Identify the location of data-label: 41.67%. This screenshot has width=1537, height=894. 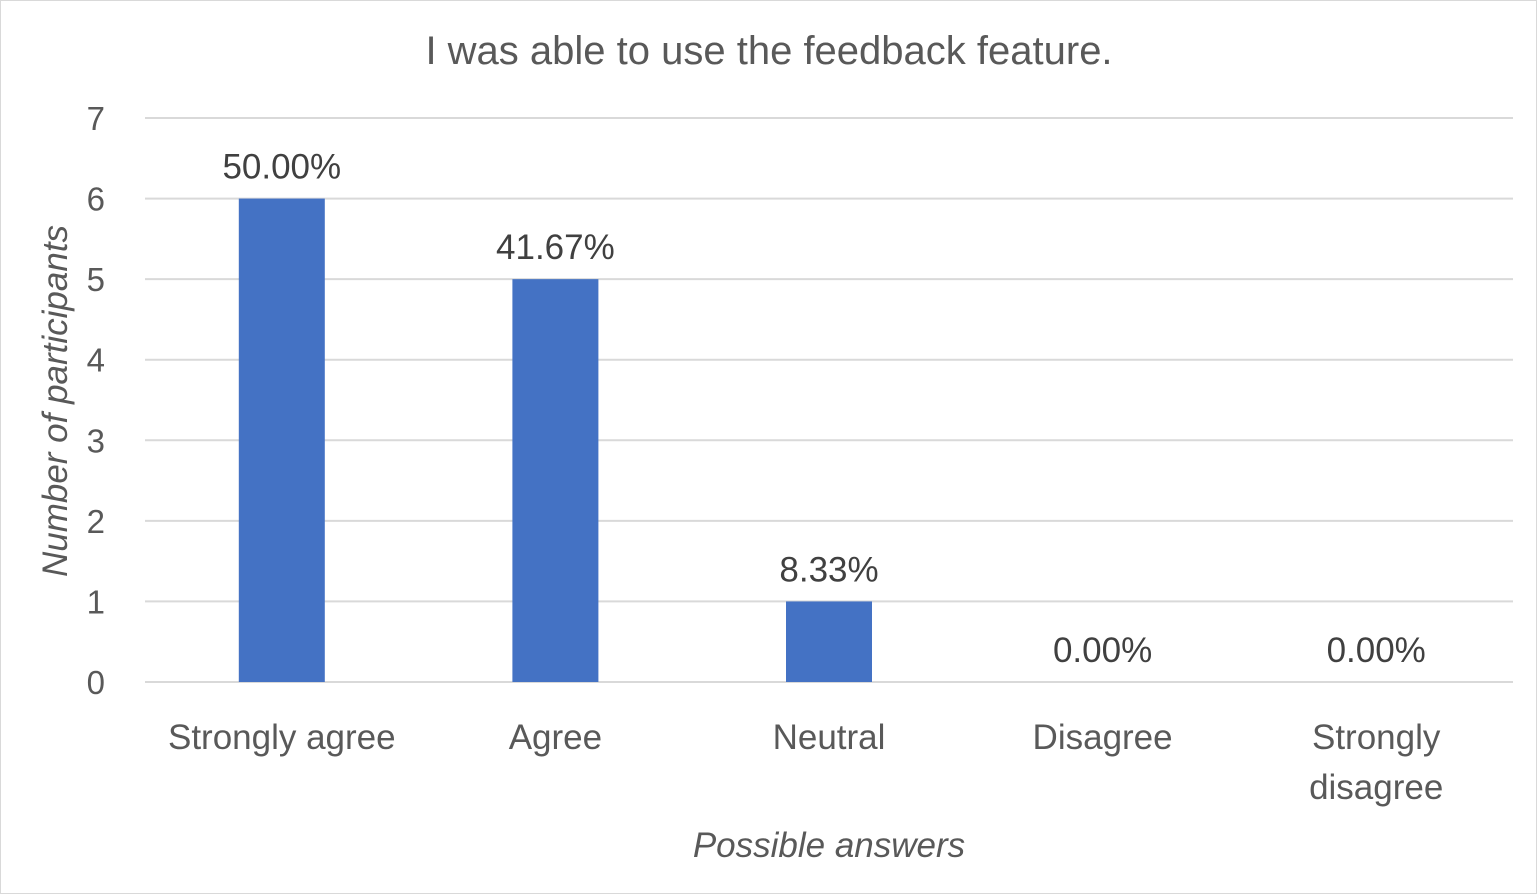
(555, 247).